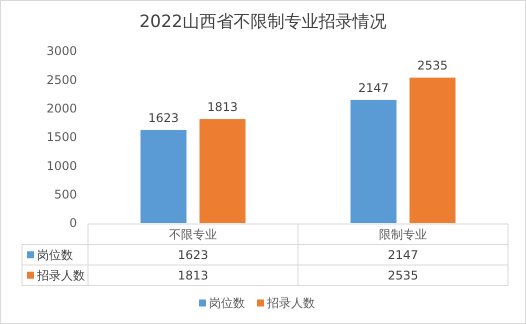 This screenshot has width=526, height=324. What do you see at coordinates (65, 195) in the screenshot?
I see `y-tick-label: 500` at bounding box center [65, 195].